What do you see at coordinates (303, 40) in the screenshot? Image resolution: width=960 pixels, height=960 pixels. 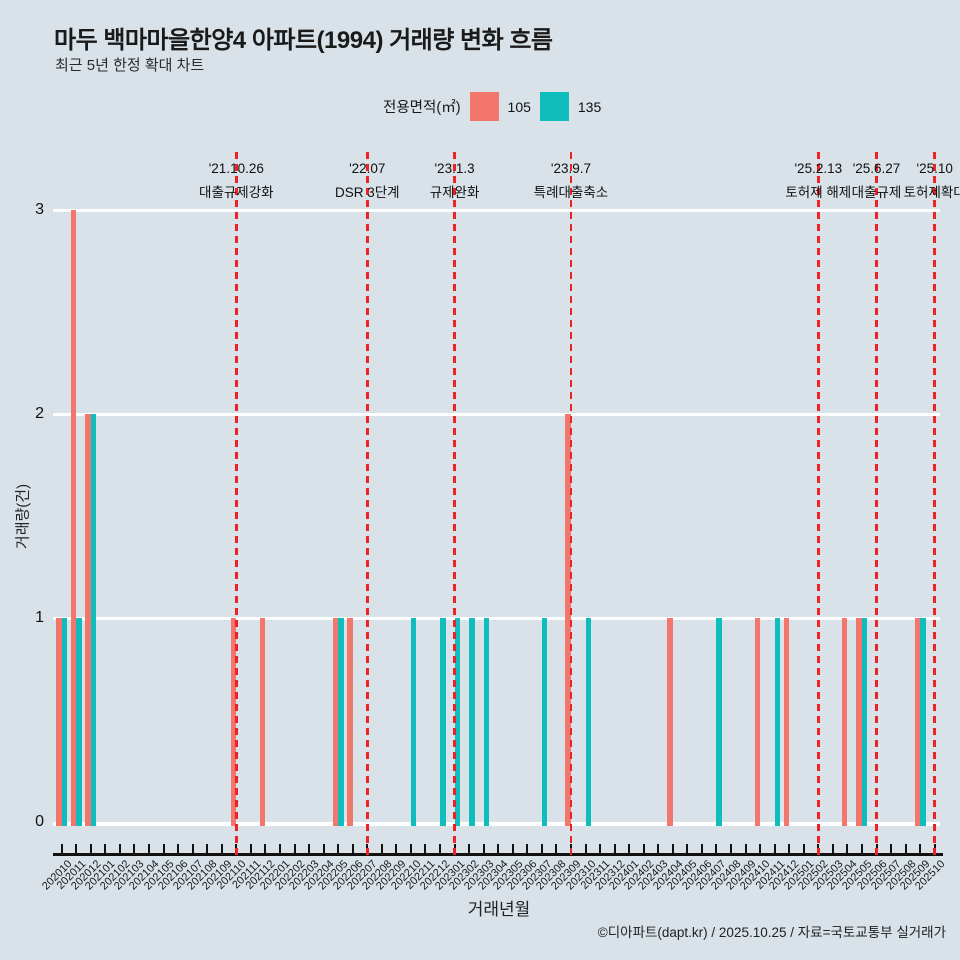 I see `page-title: 마두 백마마을한양4 아파트(1994) 거래량 변화 흐름` at bounding box center [303, 40].